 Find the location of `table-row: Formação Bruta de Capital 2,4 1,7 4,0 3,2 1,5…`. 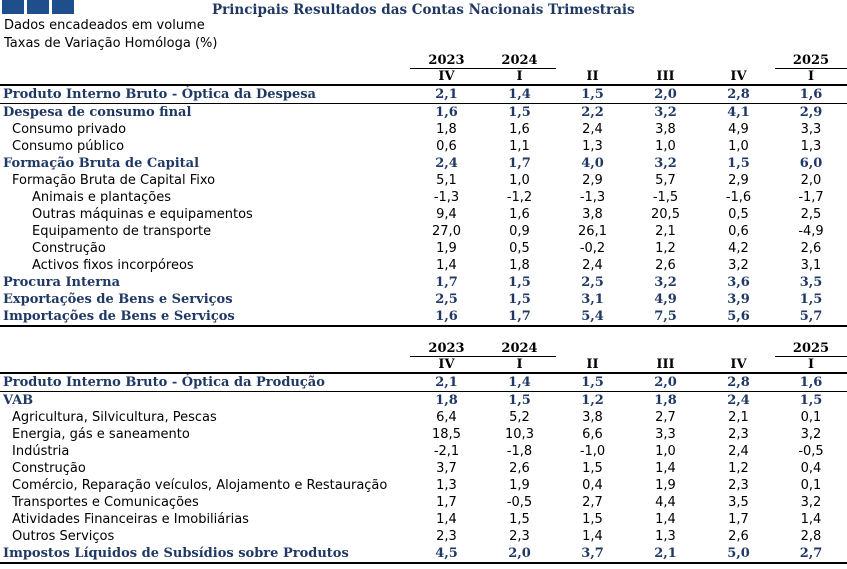

table-row: Formação Bruta de Capital 2,4 1,7 4,0 3,2 1,5… is located at coordinates (423, 163).